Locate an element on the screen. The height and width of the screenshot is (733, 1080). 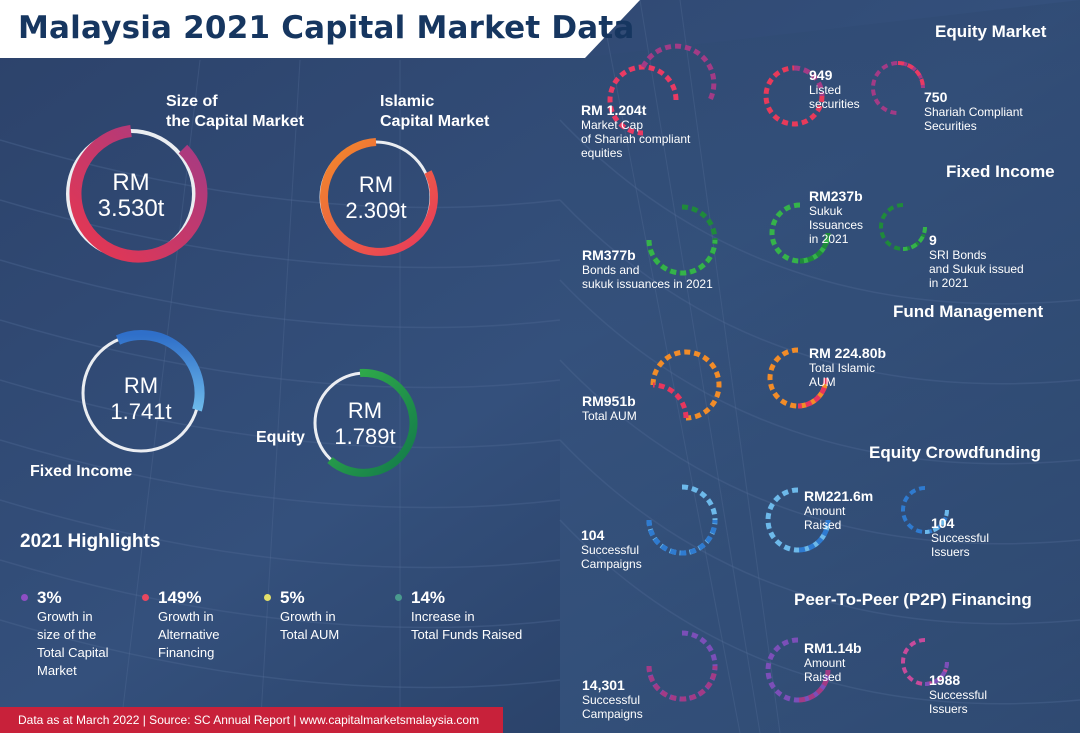
size-ring-arc is located at coordinates (138, 194).